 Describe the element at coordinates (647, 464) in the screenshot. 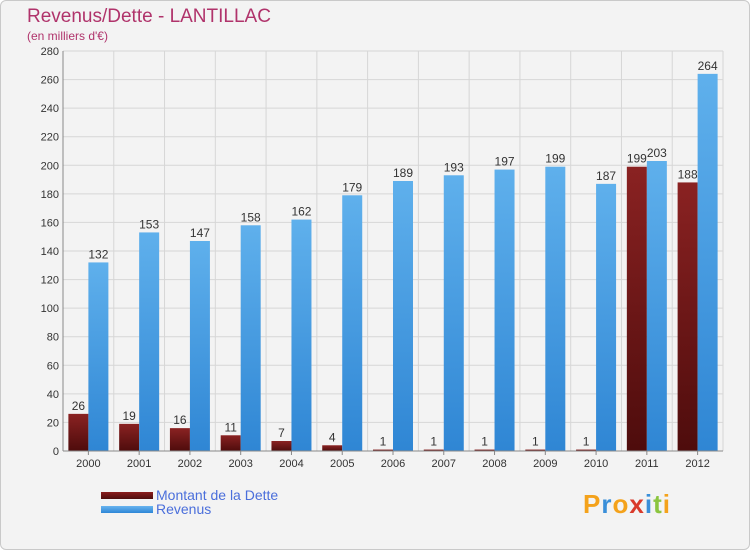

I see `x-tick-label: 2011` at that location.